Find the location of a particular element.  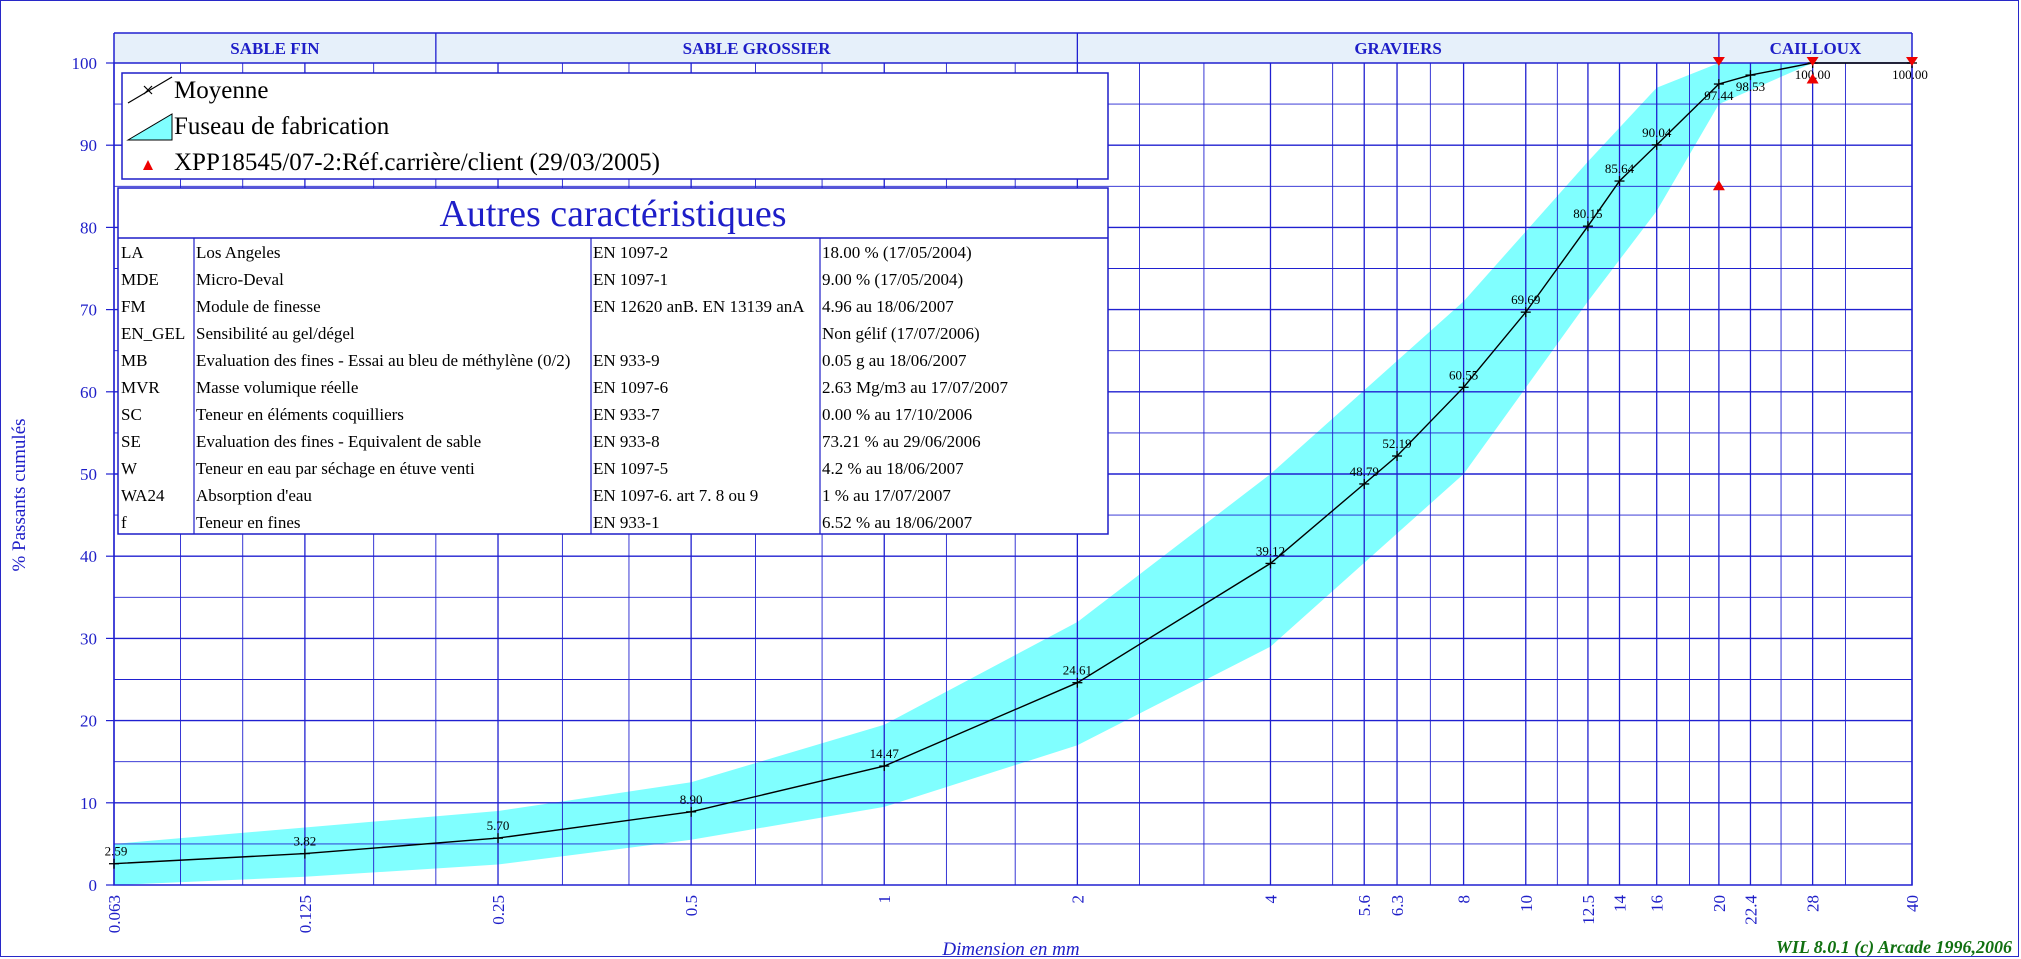

mean-point-label: 100.00 is located at coordinates (1910, 74).